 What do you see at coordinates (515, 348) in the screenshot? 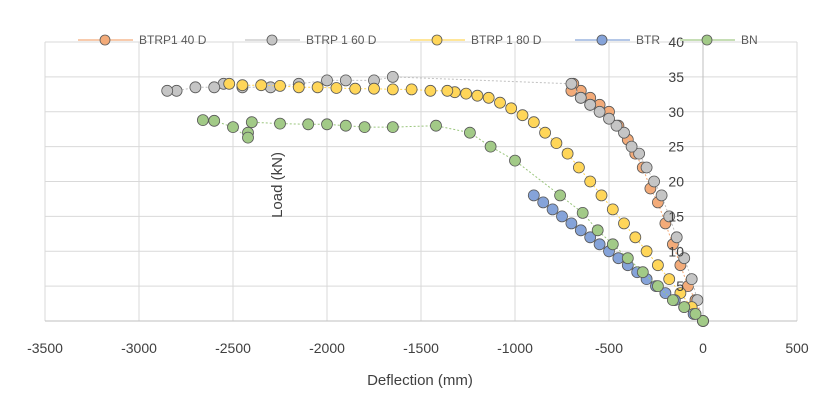
I see `x-tick-label: -1000` at bounding box center [515, 348].